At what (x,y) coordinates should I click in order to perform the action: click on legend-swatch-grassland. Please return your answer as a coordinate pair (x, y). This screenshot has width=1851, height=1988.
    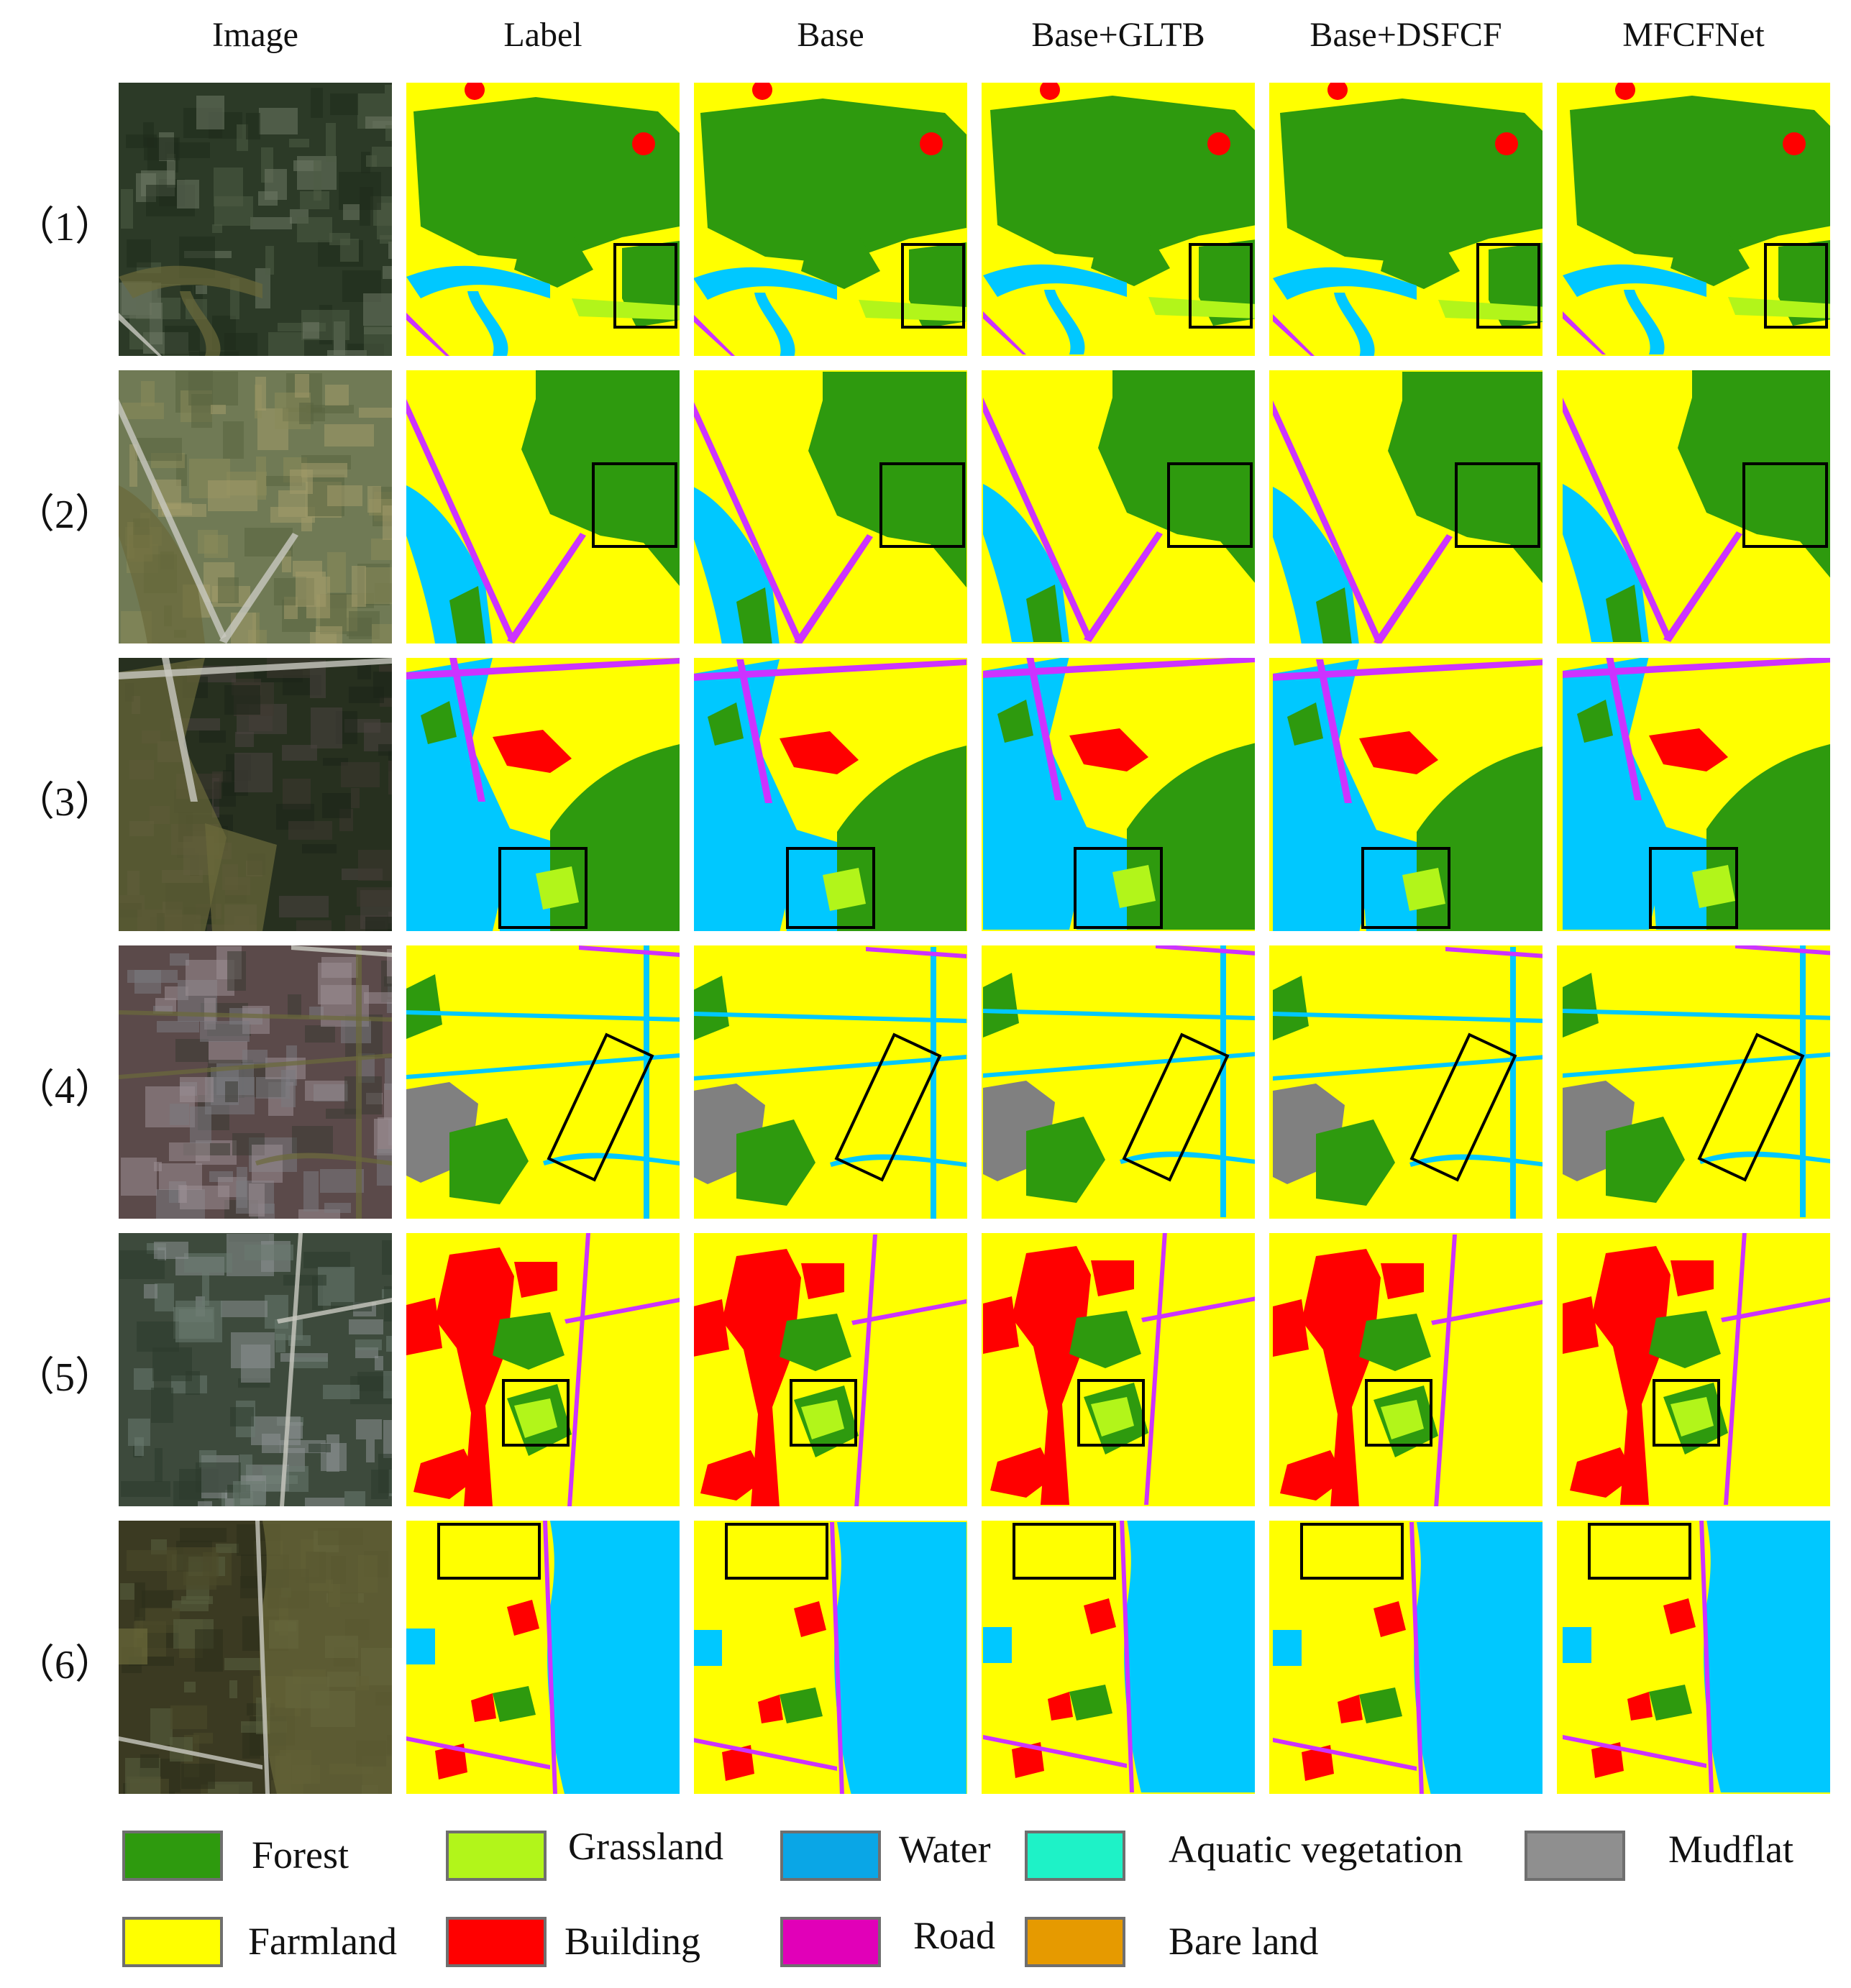
    Looking at the image, I should click on (497, 1856).